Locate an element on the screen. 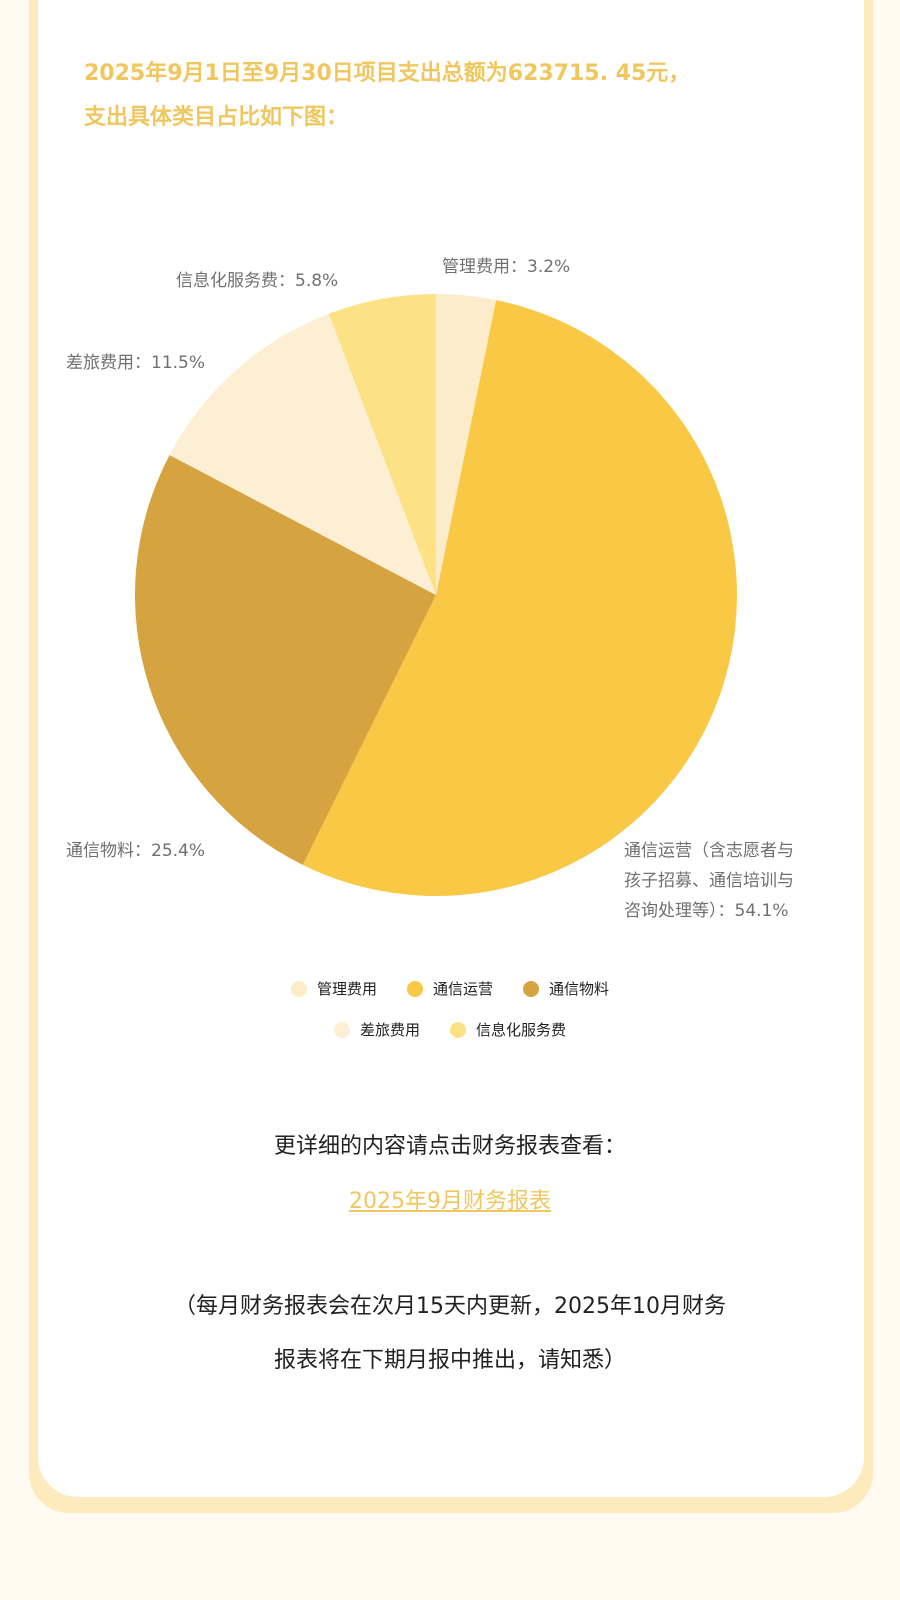  legend-label: 通信物料 is located at coordinates (579, 989).